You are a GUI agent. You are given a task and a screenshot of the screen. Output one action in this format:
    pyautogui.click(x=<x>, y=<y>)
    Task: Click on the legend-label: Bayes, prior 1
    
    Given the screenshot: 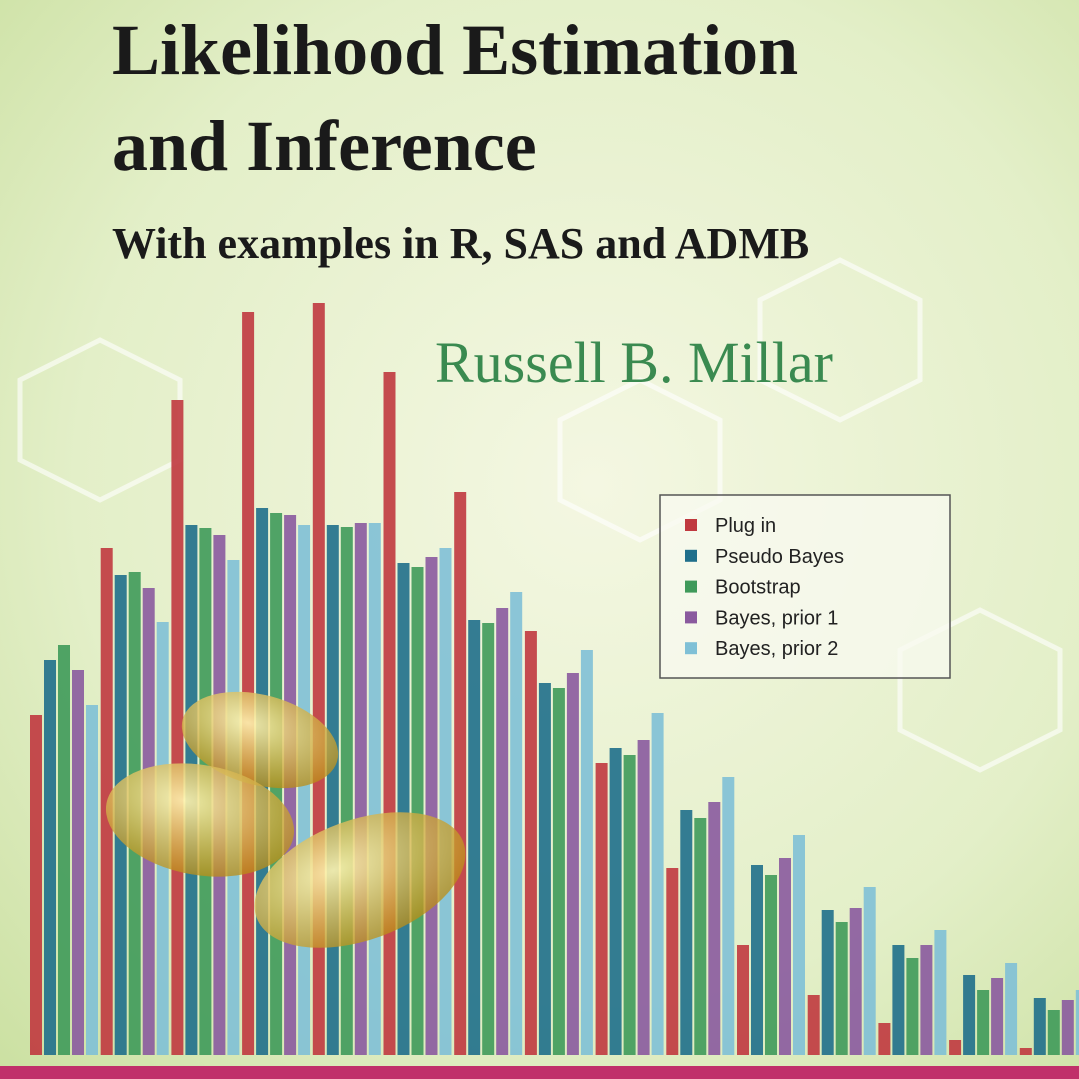 What is the action you would take?
    pyautogui.click(x=776, y=618)
    